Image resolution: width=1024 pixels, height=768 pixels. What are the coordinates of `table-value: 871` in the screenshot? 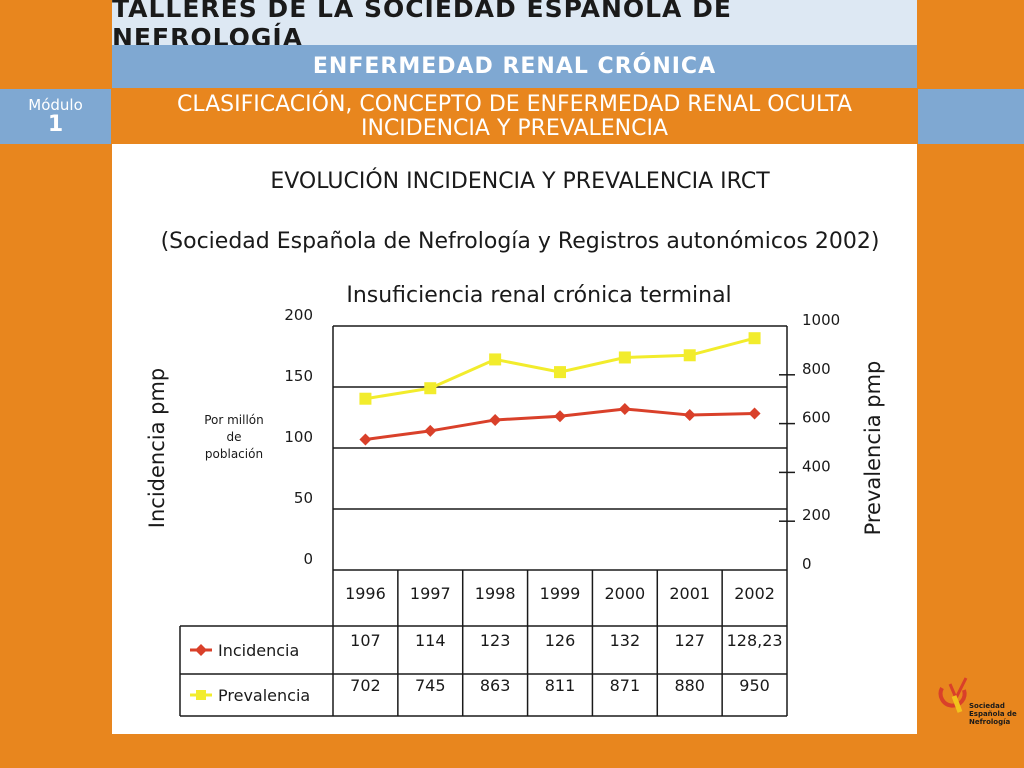 It's located at (625, 685).